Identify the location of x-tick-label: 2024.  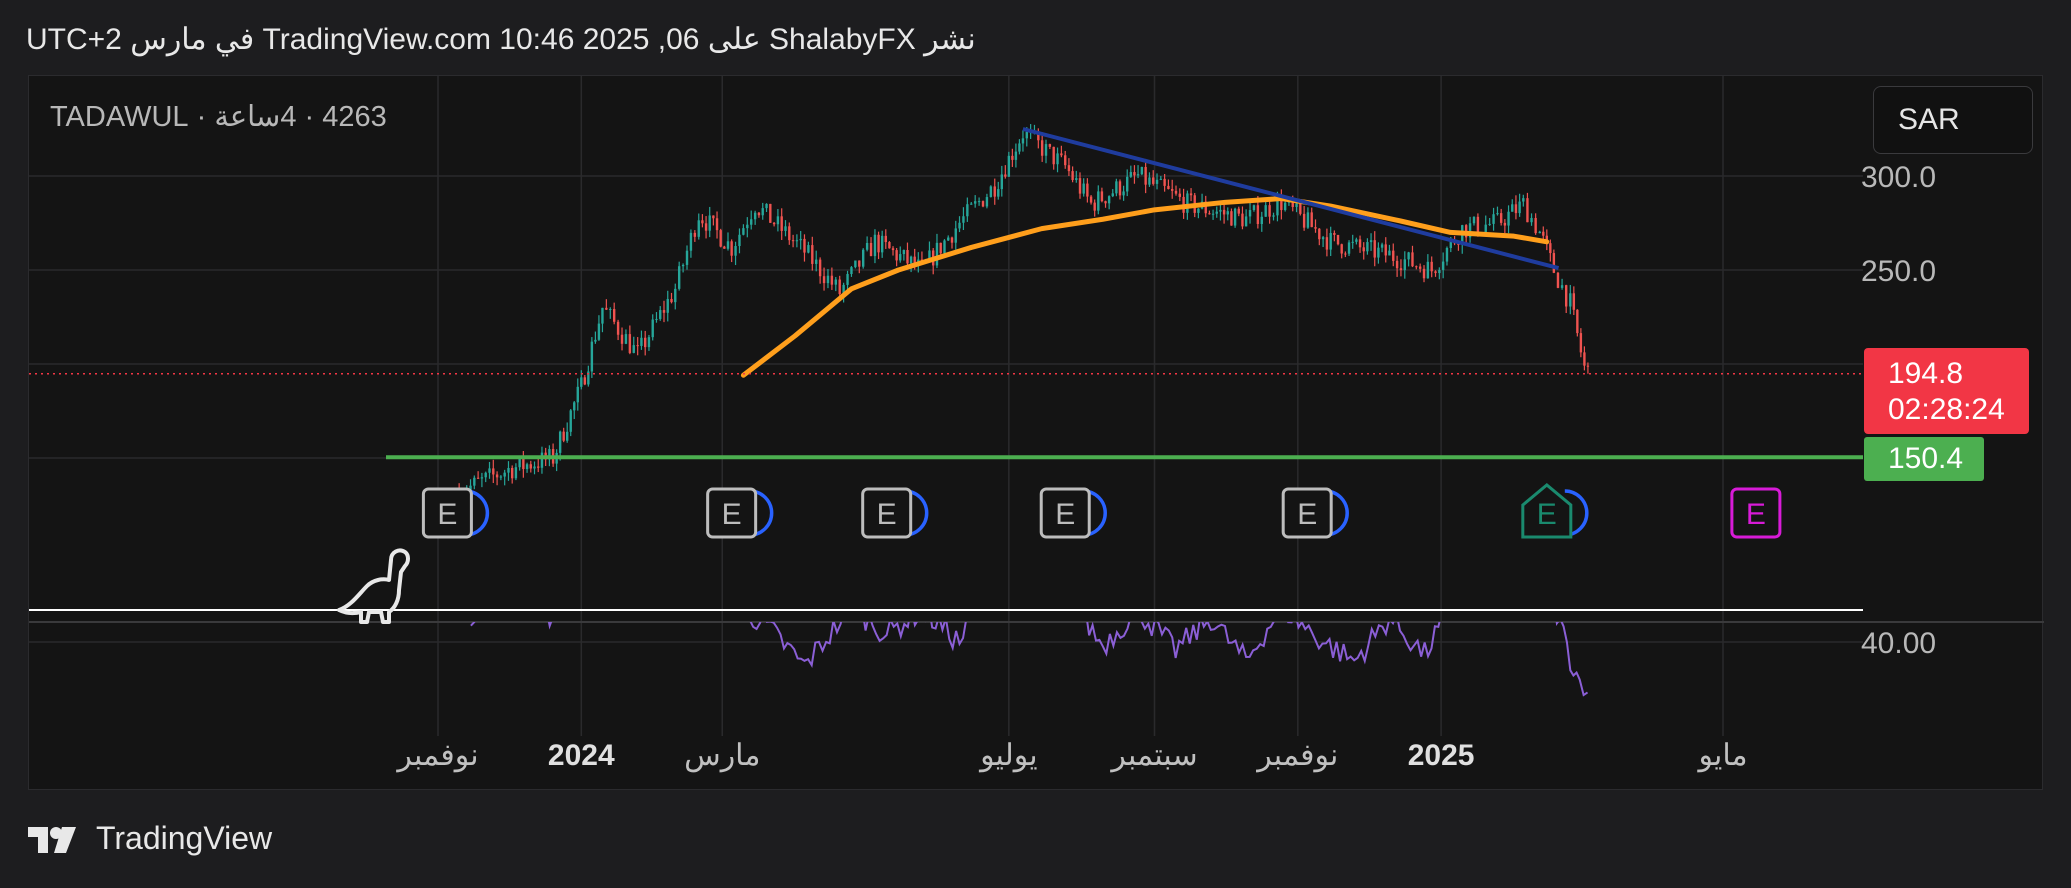
(581, 755).